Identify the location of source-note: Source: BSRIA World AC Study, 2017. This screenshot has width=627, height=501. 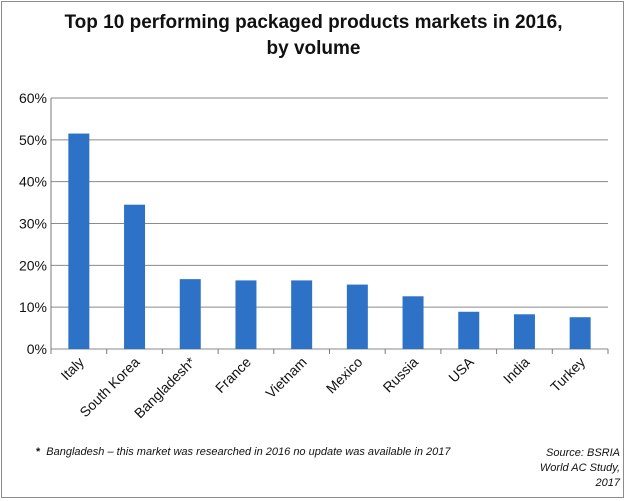
(565, 468).